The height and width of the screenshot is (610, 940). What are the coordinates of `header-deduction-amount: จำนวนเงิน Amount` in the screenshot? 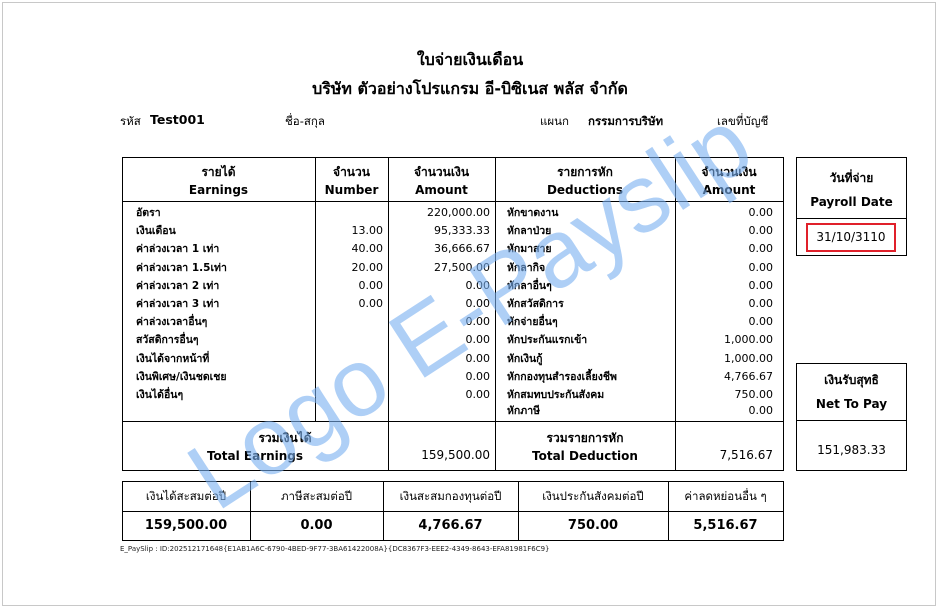 It's located at (729, 181).